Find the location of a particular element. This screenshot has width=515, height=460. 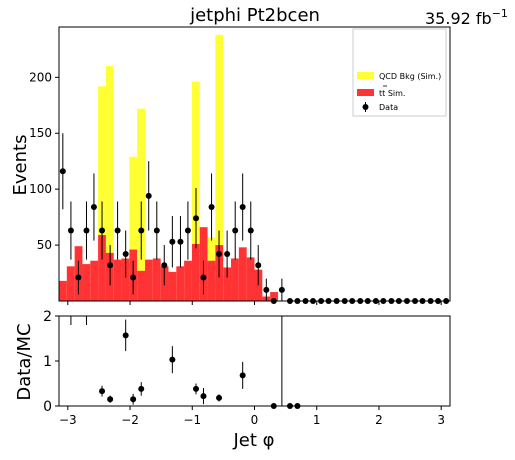

ratio-x-tick-label: 0 is located at coordinates (255, 420).